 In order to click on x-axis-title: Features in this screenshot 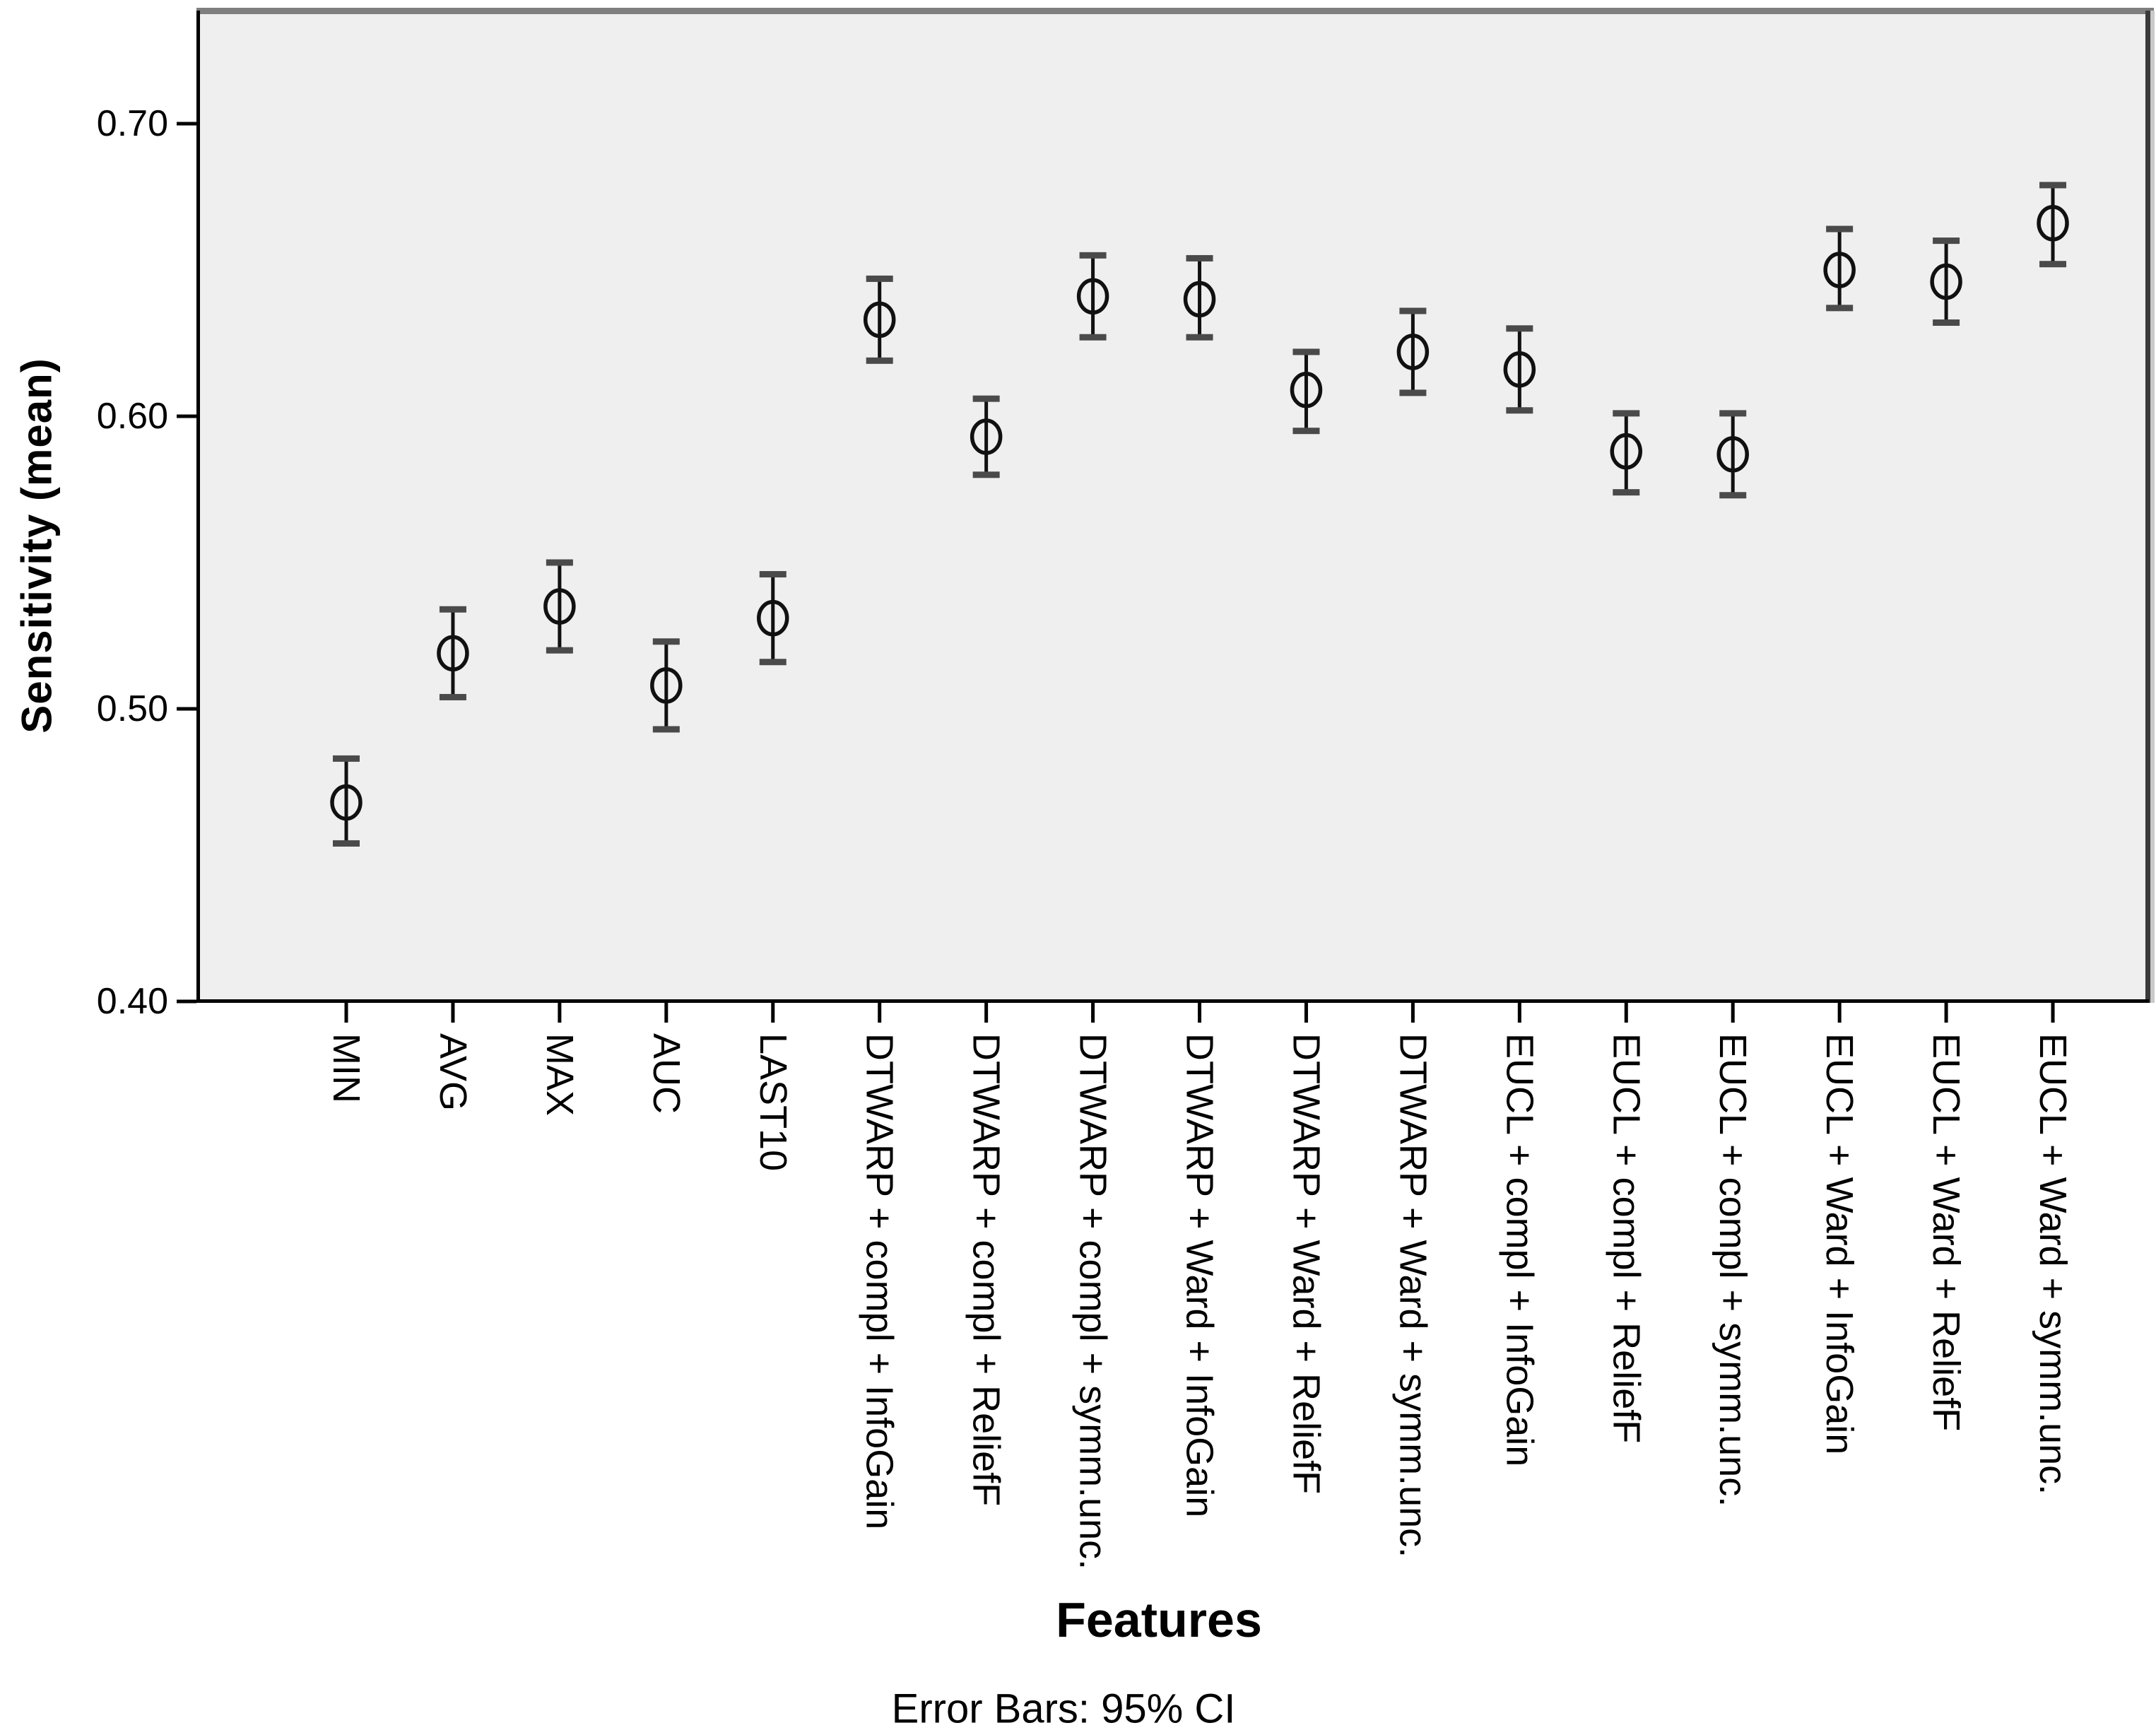, I will do `click(1159, 1619)`.